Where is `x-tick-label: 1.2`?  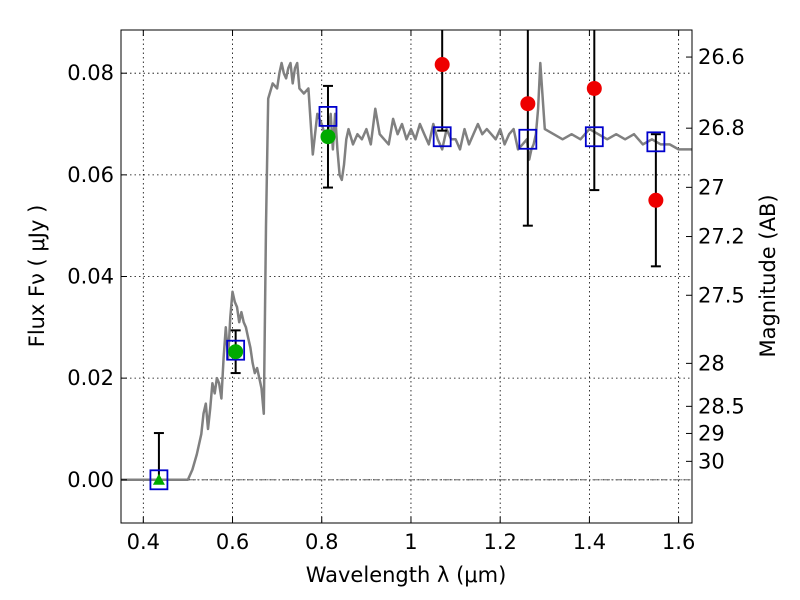 x-tick-label: 1.2 is located at coordinates (499, 542).